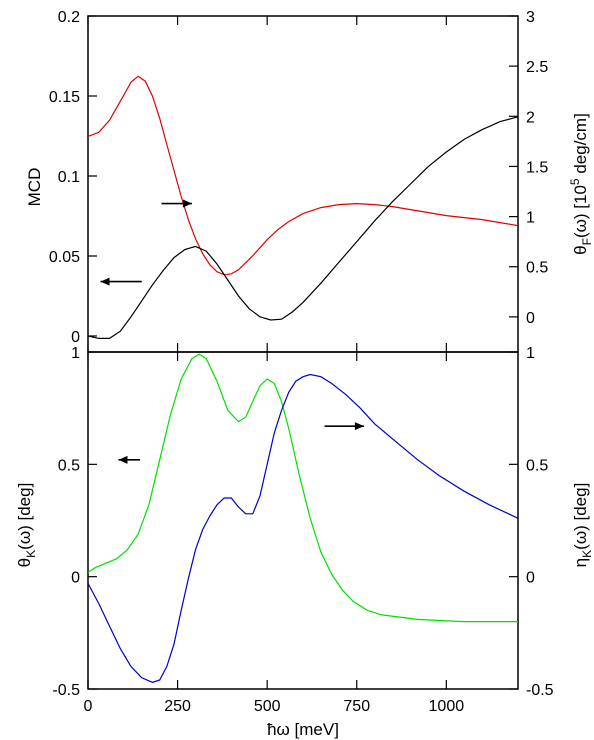  What do you see at coordinates (34, 187) in the screenshot?
I see `top-left-axis-title: MCD` at bounding box center [34, 187].